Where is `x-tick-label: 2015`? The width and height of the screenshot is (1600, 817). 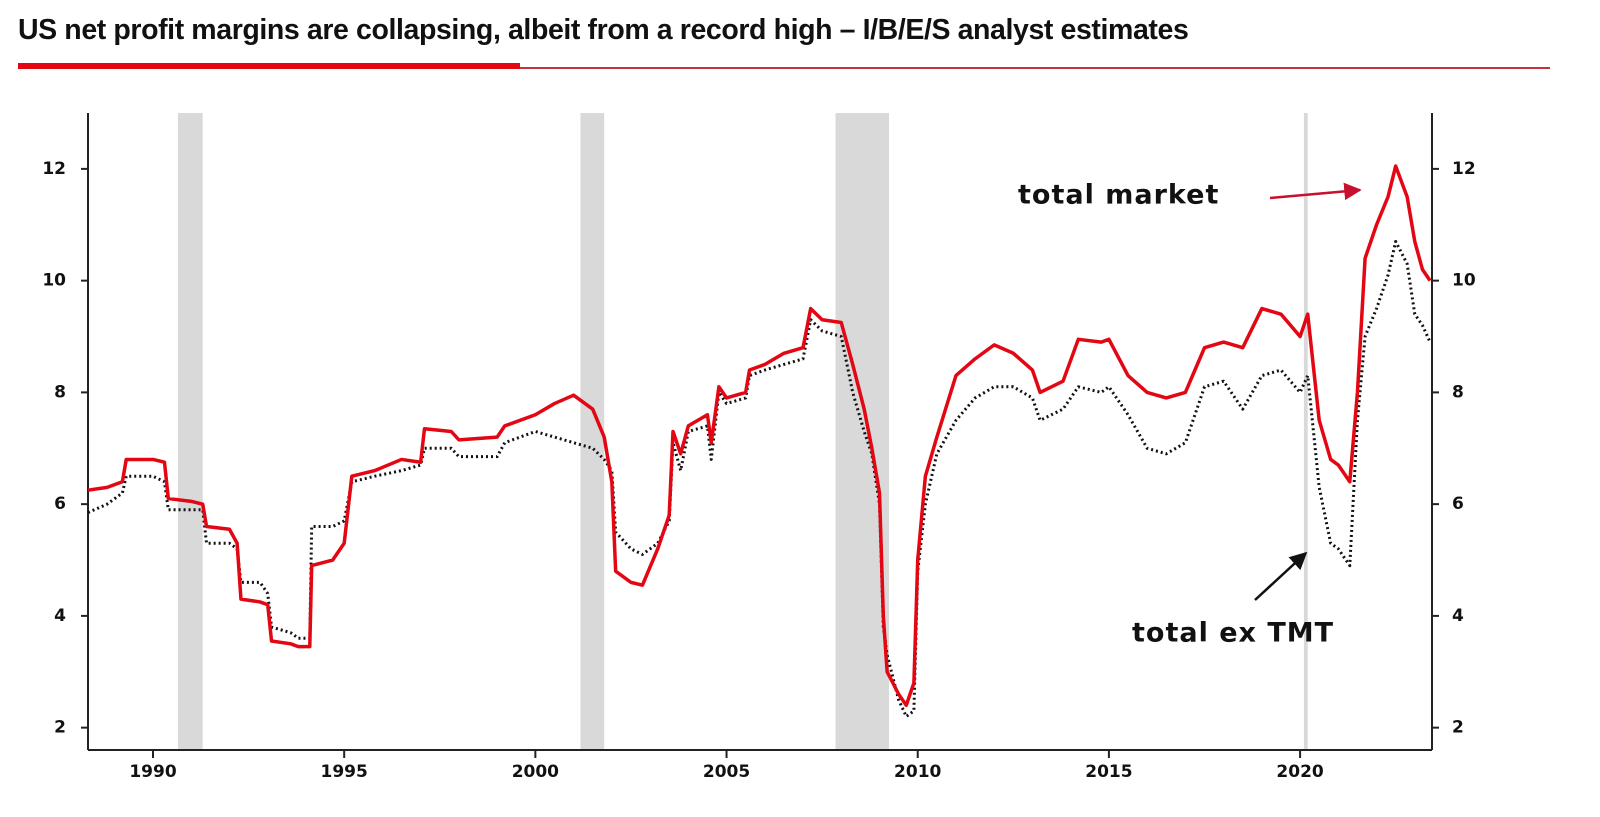 x-tick-label: 2015 is located at coordinates (1108, 772).